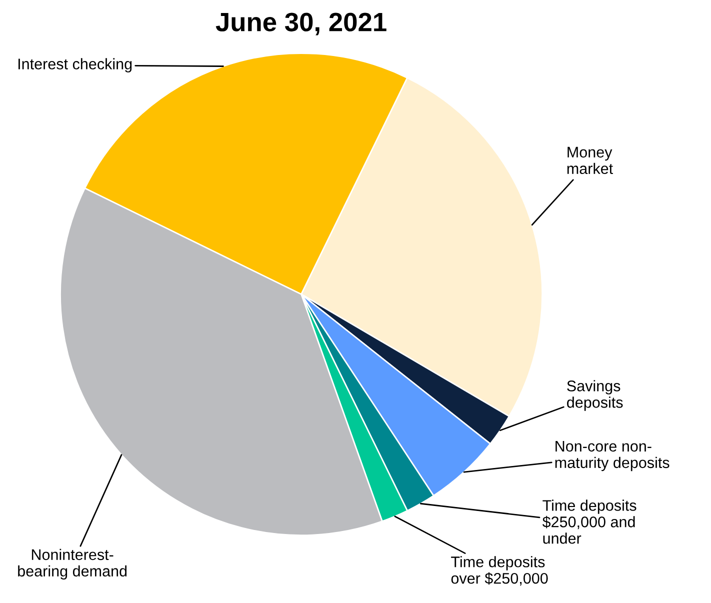  I want to click on slice-label: Non-core non- maturity deposits, so click(612, 456).